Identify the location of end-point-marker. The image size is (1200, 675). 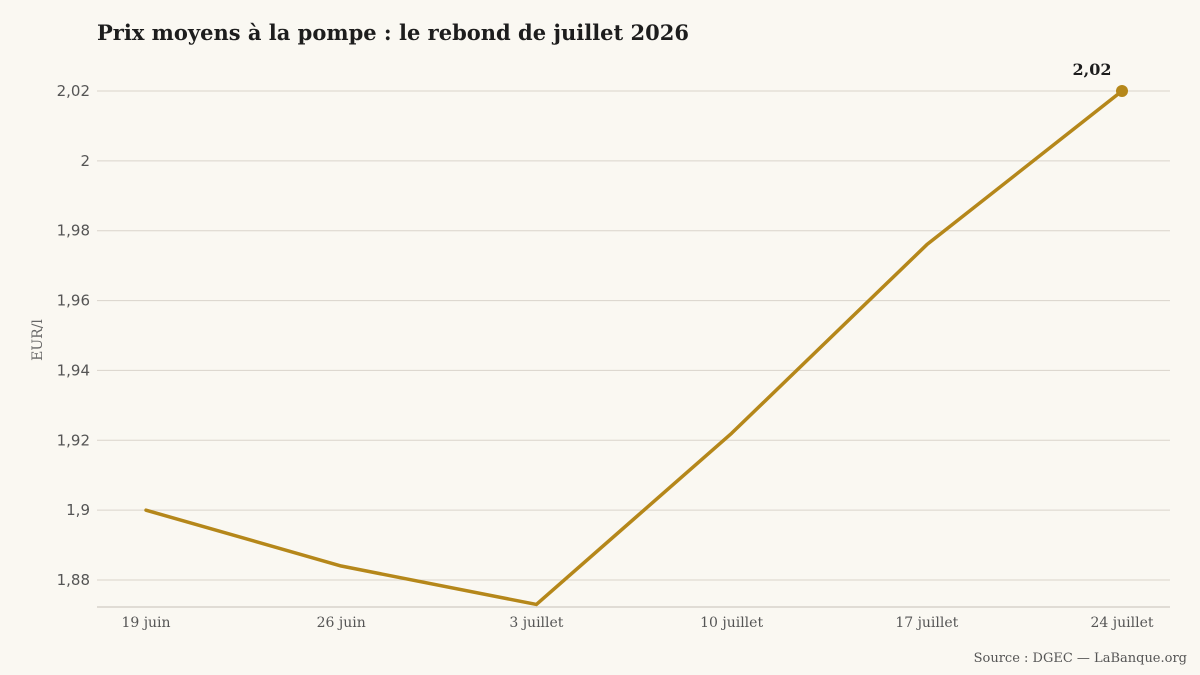
(1122, 91).